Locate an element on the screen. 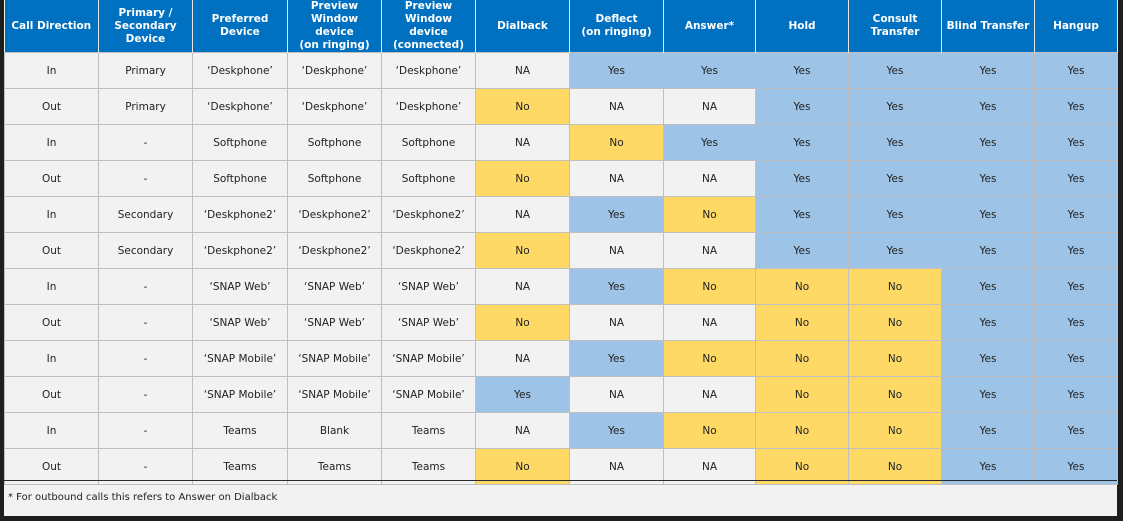  column-header-line: (on ringing) is located at coordinates (334, 45).